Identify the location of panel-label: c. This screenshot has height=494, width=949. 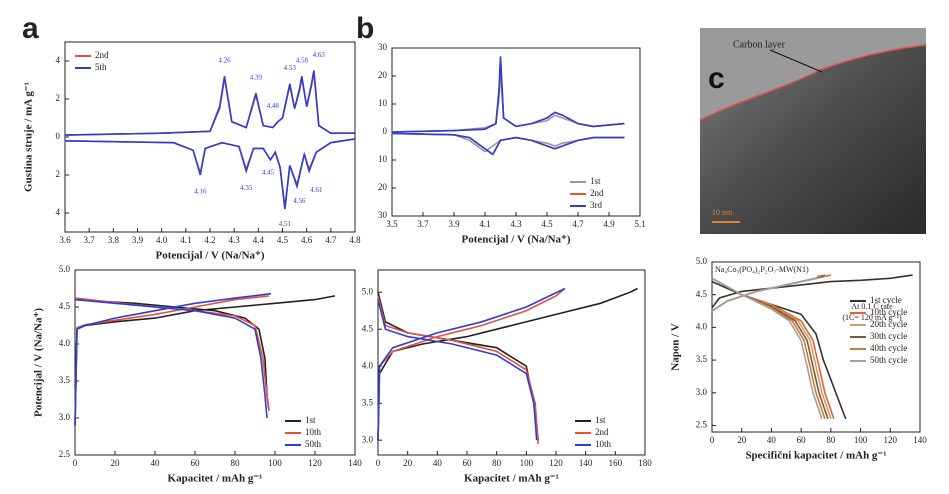
(716, 78).